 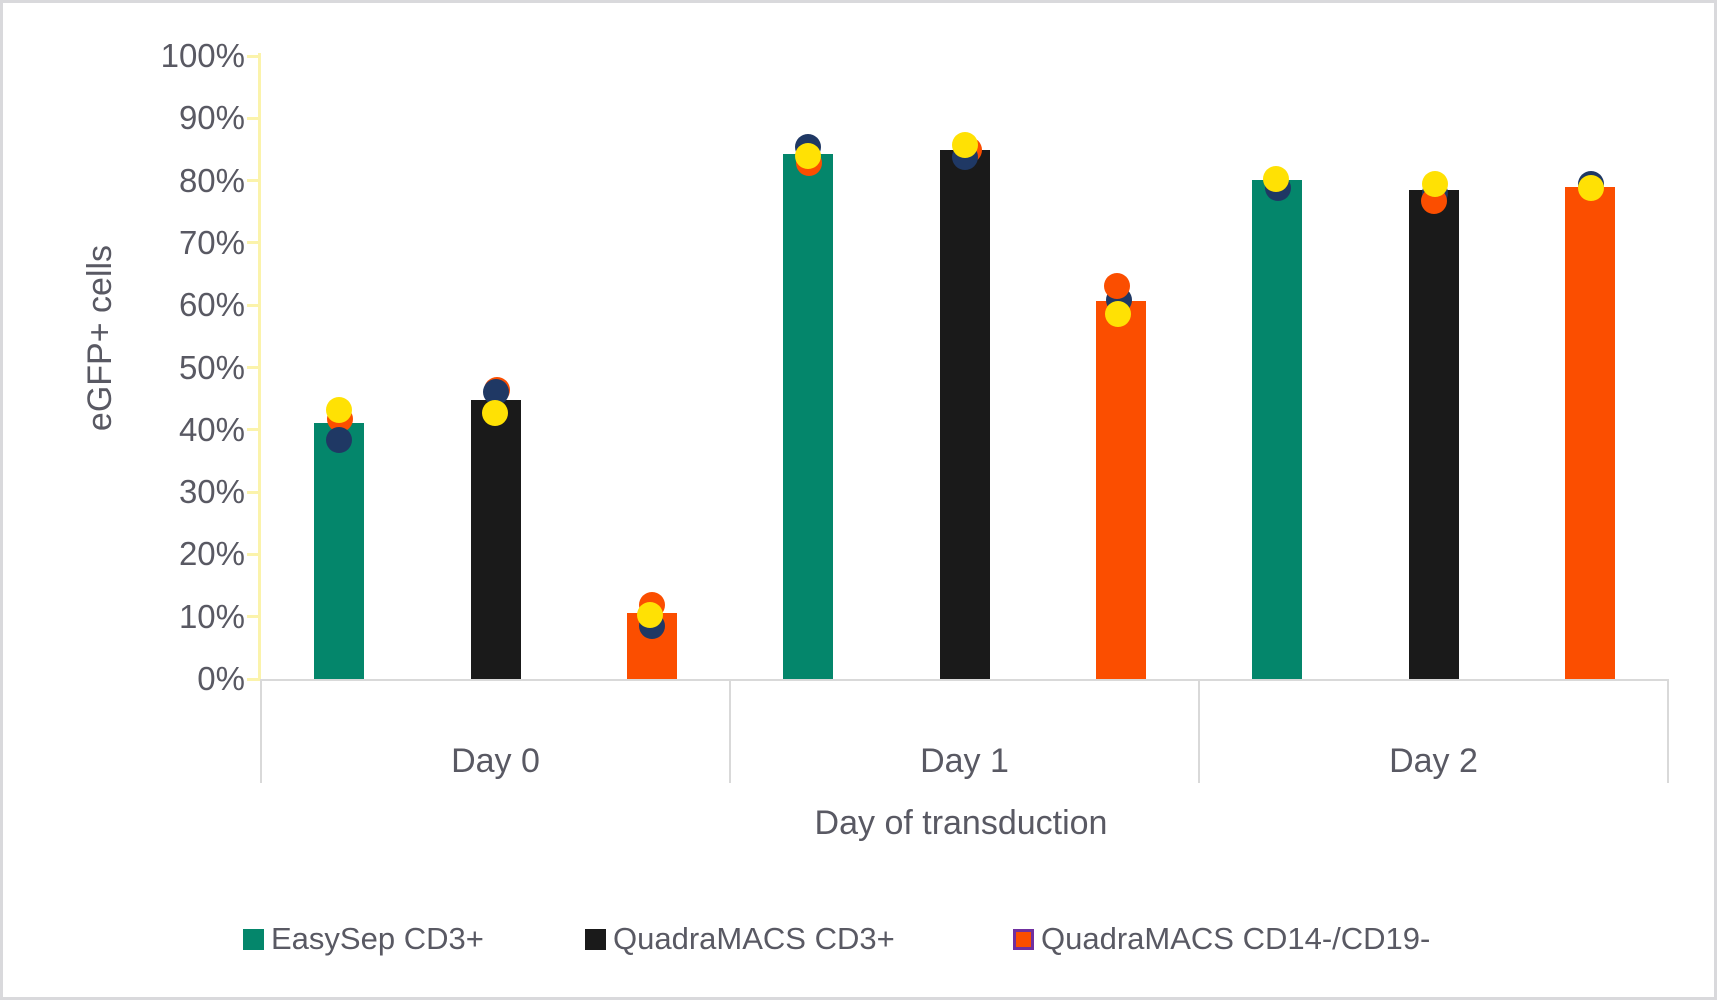 I want to click on bar-day2-series1, so click(x=1277, y=429).